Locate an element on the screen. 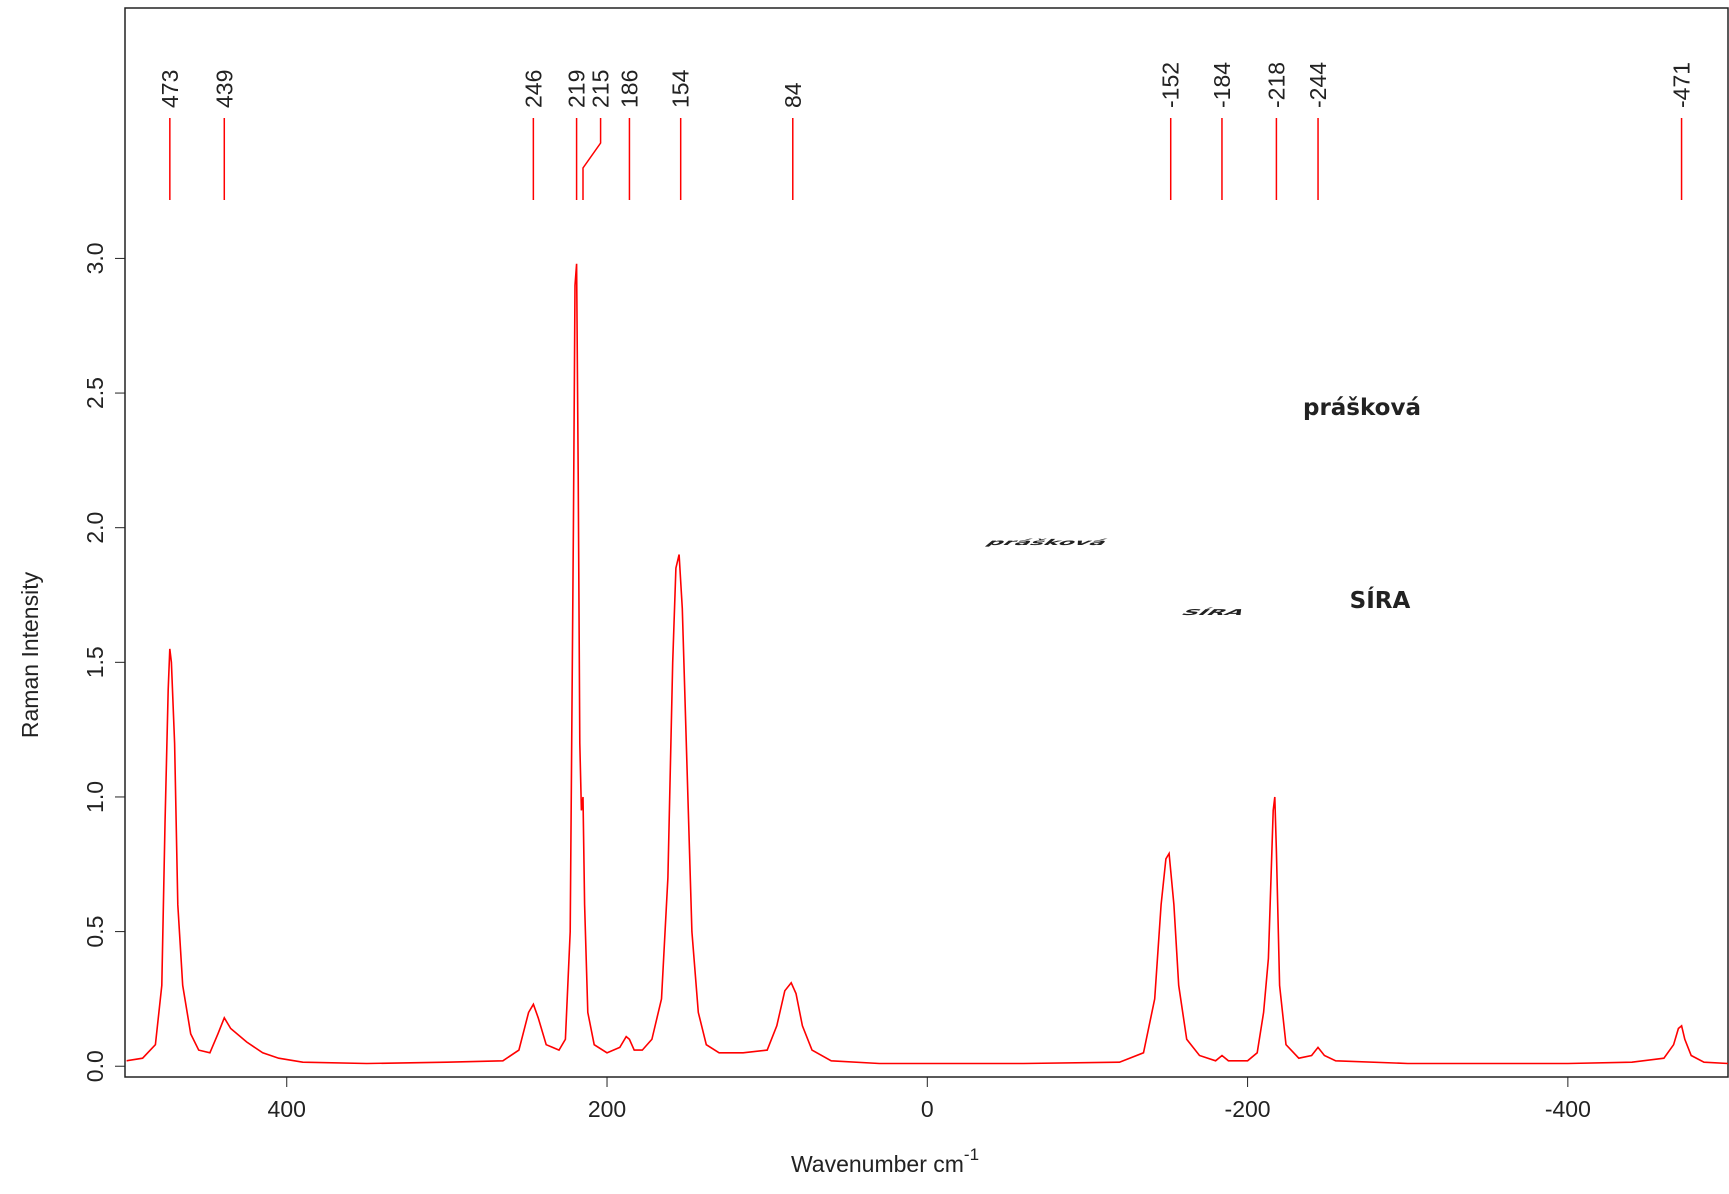 This screenshot has width=1729, height=1194. x-label-main: Wavenumber cm is located at coordinates (877, 1164).